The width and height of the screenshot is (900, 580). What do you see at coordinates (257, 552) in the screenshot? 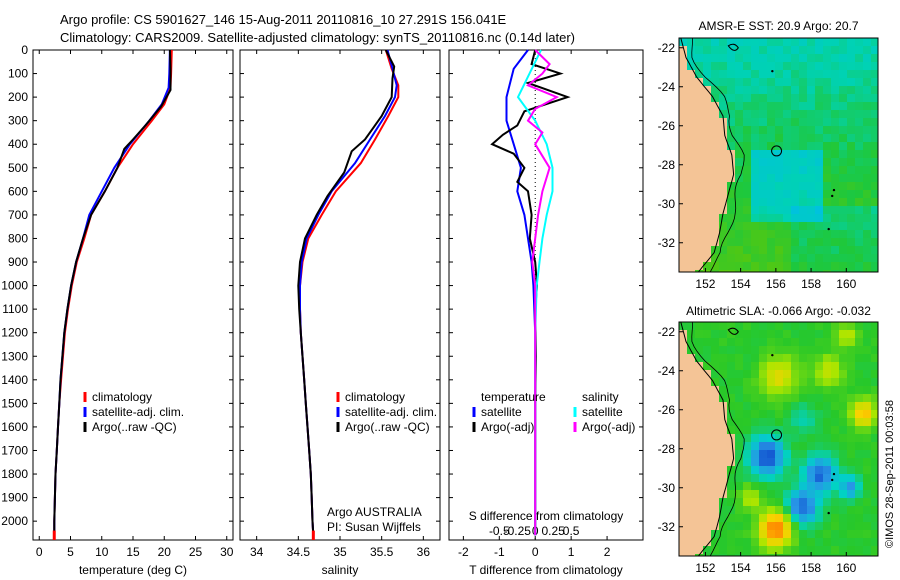
I see `x-tick-label: 34` at bounding box center [257, 552].